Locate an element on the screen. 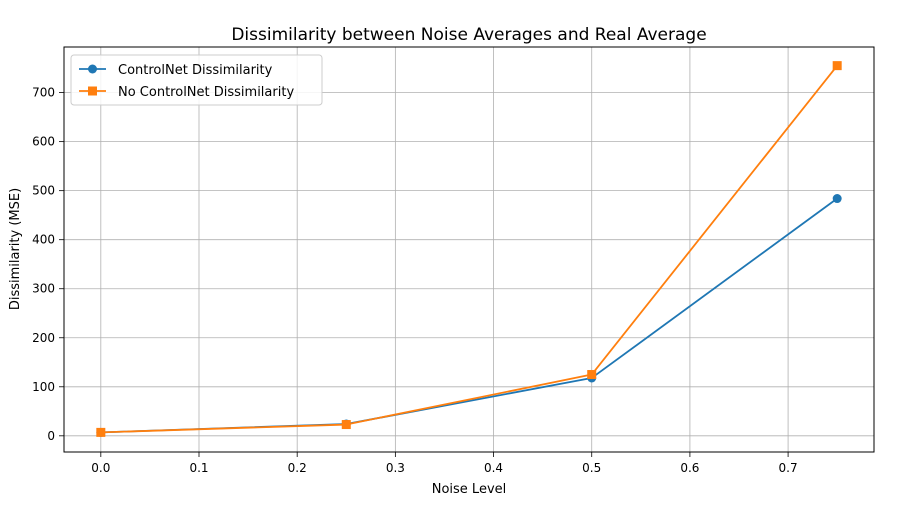  y-tick-label: 600 is located at coordinates (43, 142).